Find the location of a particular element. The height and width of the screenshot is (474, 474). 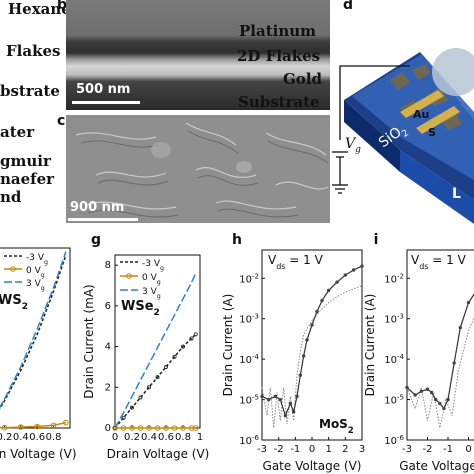

panel-g-material-label: WSe2 is located at coordinates (140, 308).